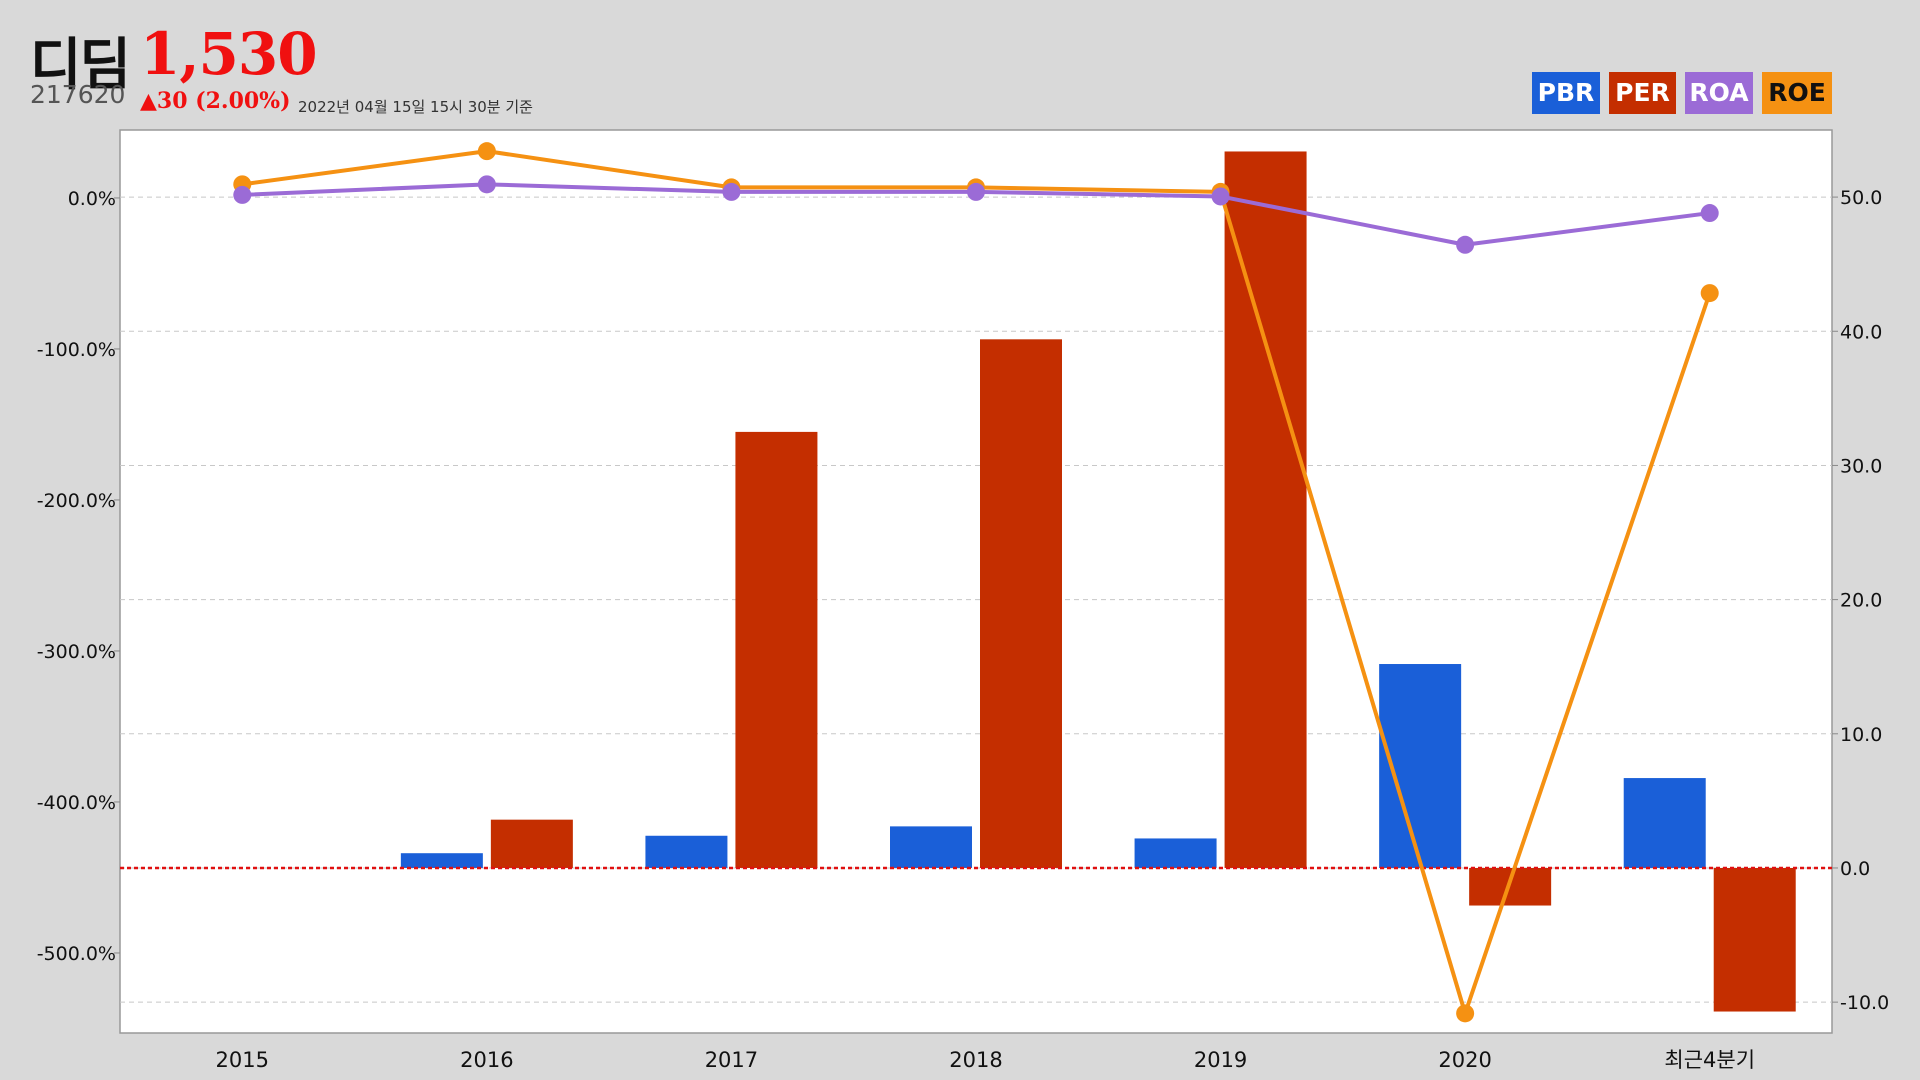  I want to click on stock-price: 1,530, so click(229, 54).